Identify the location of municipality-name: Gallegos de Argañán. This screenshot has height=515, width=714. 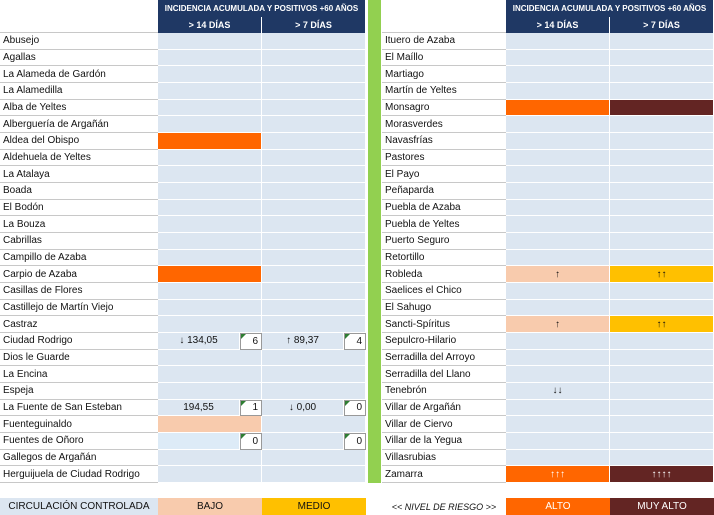
(79, 458).